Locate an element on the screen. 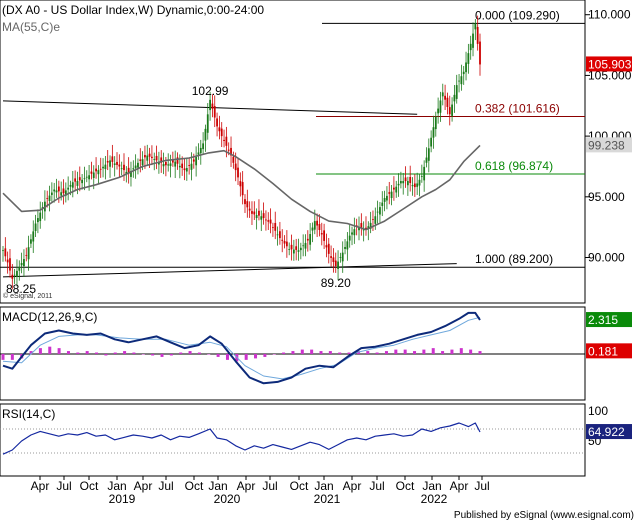 The height and width of the screenshot is (523, 639). x-month-label: Oct is located at coordinates (299, 486).